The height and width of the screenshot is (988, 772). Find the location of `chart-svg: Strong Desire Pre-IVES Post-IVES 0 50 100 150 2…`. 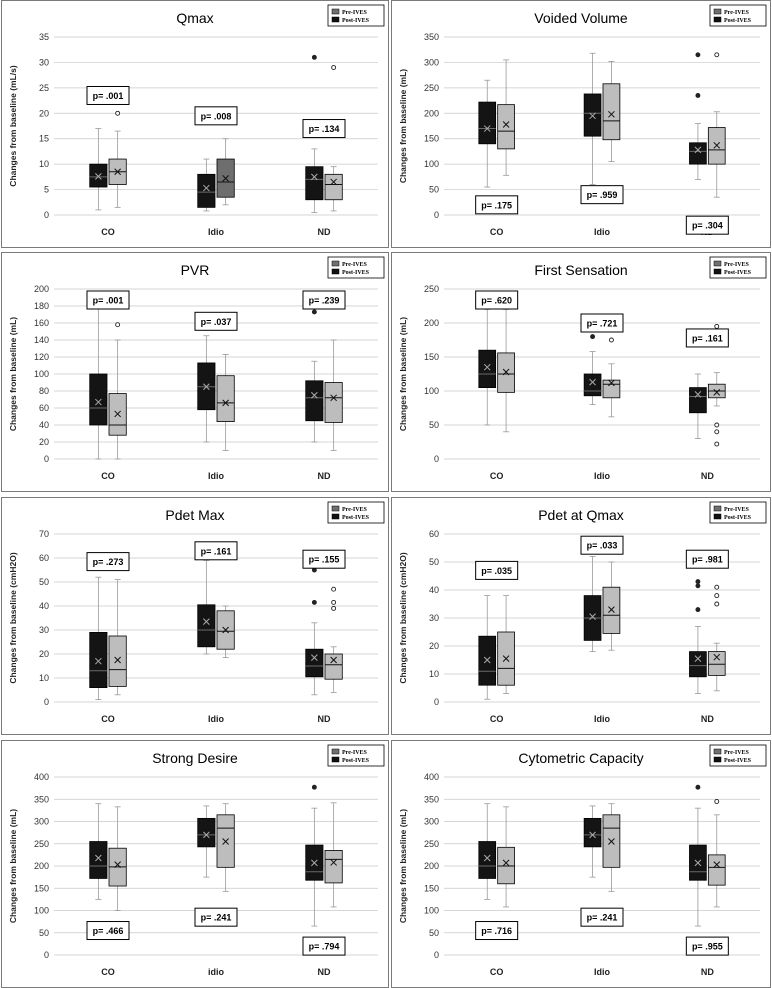

chart-svg: Strong Desire Pre-IVES Post-IVES 0 50 100 150 2… is located at coordinates (196, 860).